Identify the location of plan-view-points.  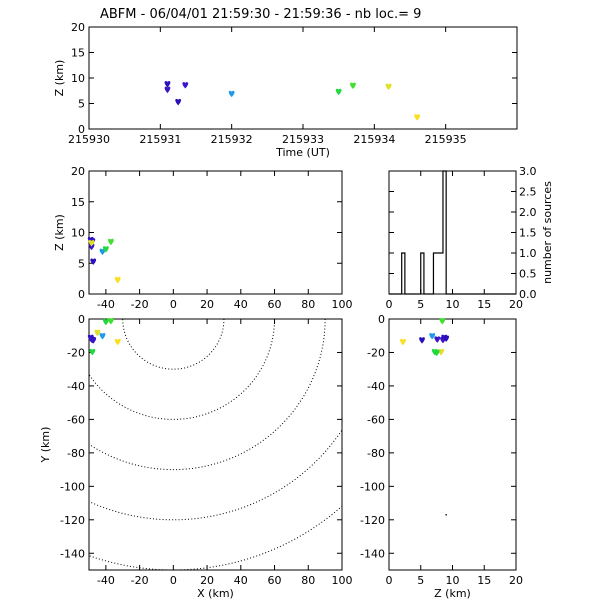
(104, 336).